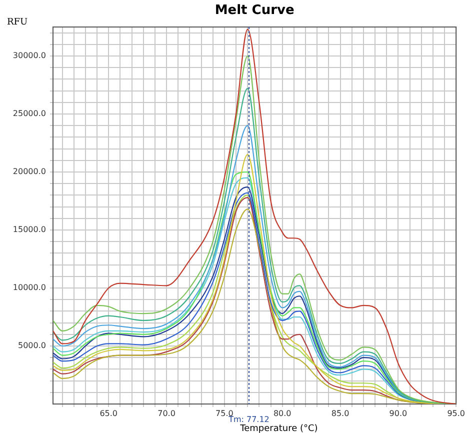 The height and width of the screenshot is (433, 467). I want to click on x-tick-label: 65.0, so click(109, 413).